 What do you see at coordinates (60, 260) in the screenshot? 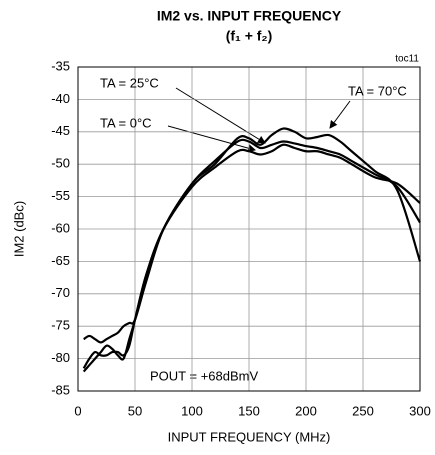
I see `y-tick-label: -65` at bounding box center [60, 260].